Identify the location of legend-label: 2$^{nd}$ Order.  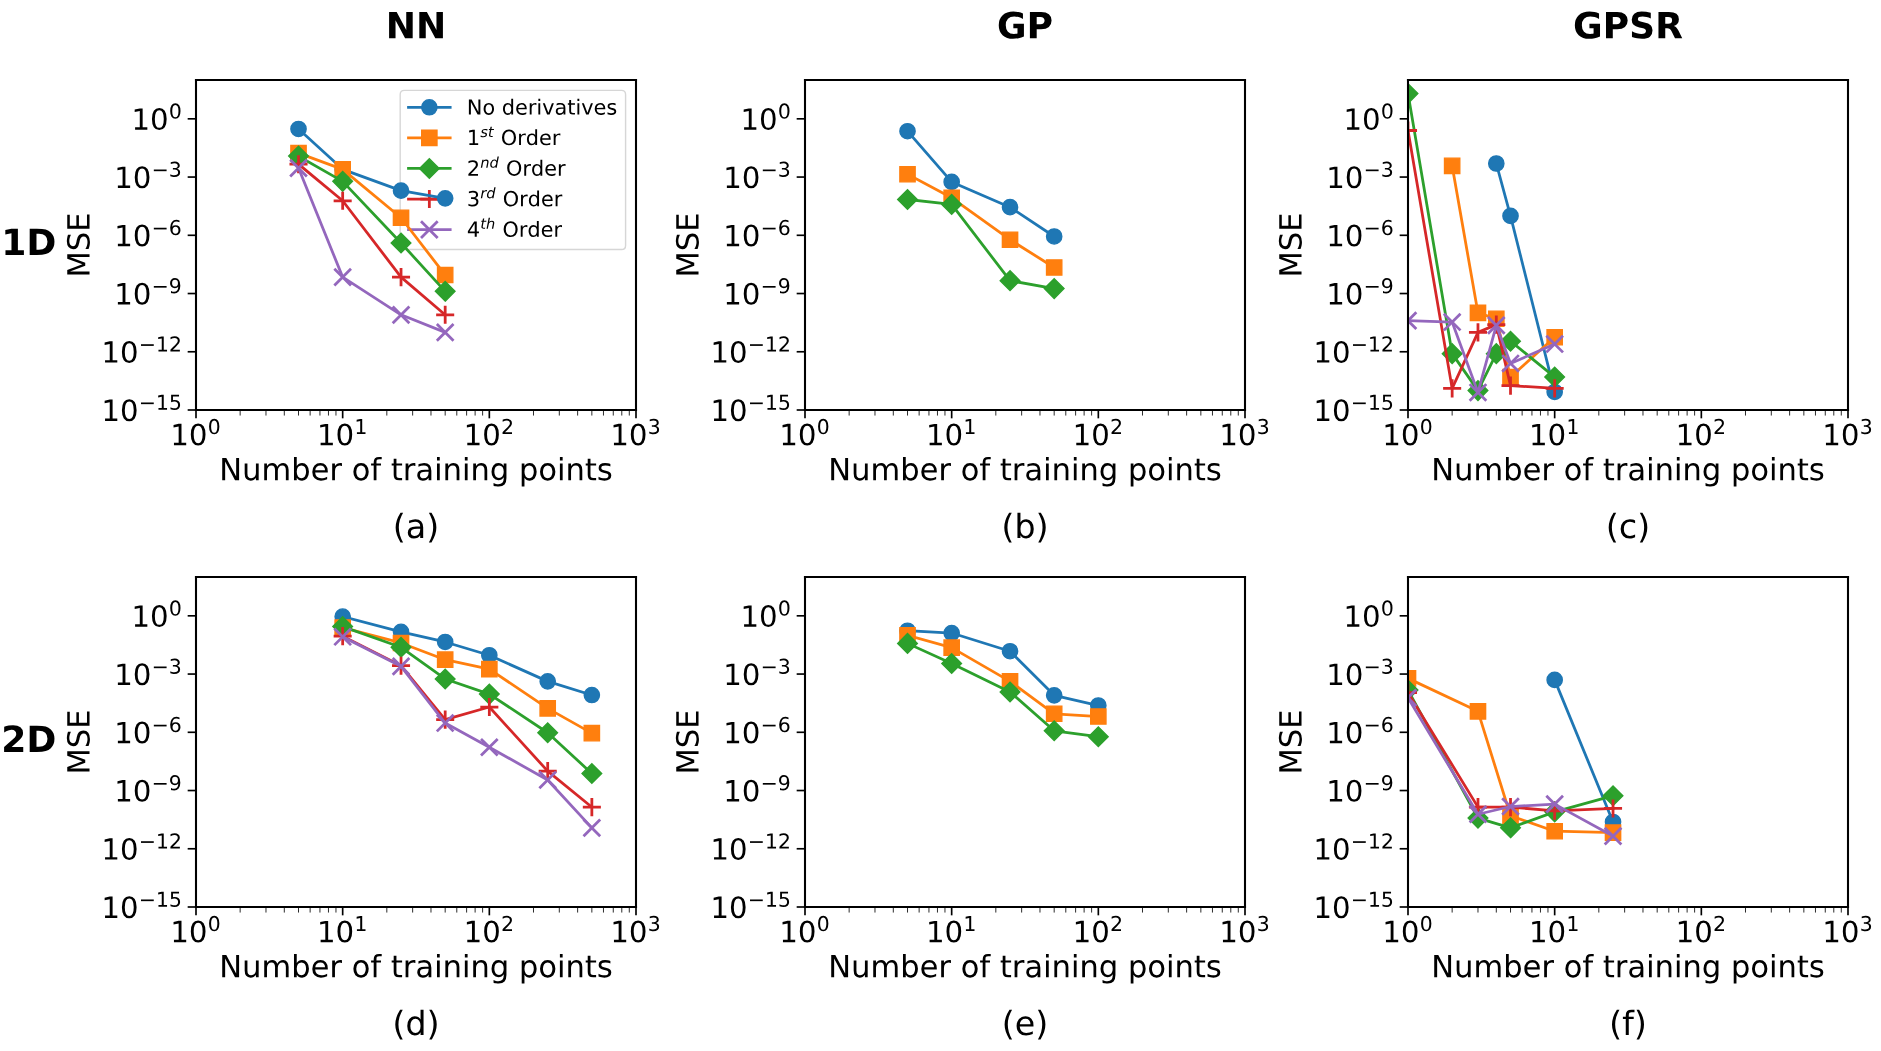
(517, 166).